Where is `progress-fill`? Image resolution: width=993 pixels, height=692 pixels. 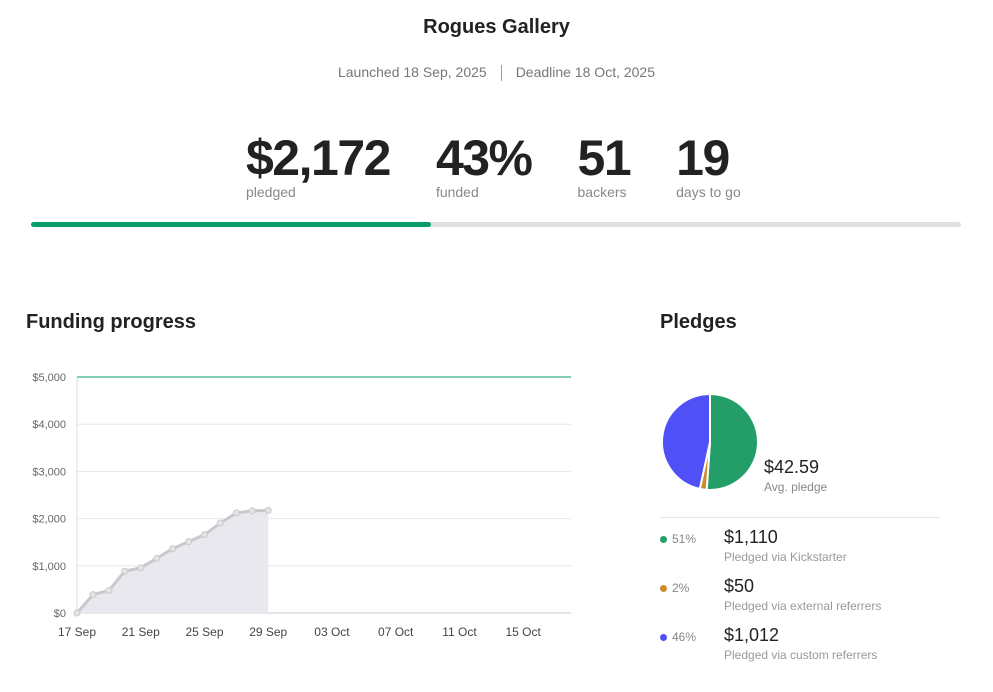 progress-fill is located at coordinates (231, 224).